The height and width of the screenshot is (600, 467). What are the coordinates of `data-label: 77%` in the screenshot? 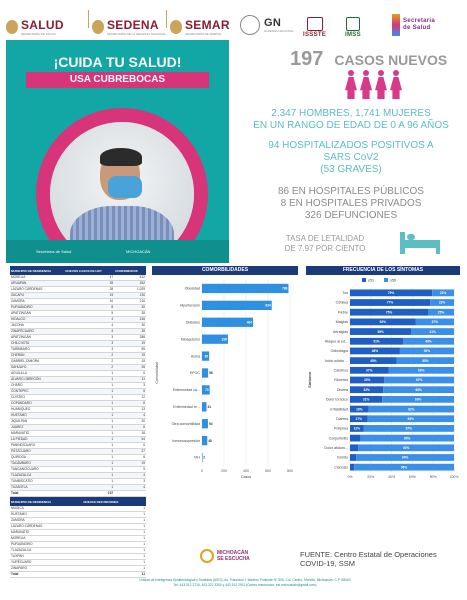 It's located at (390, 303).